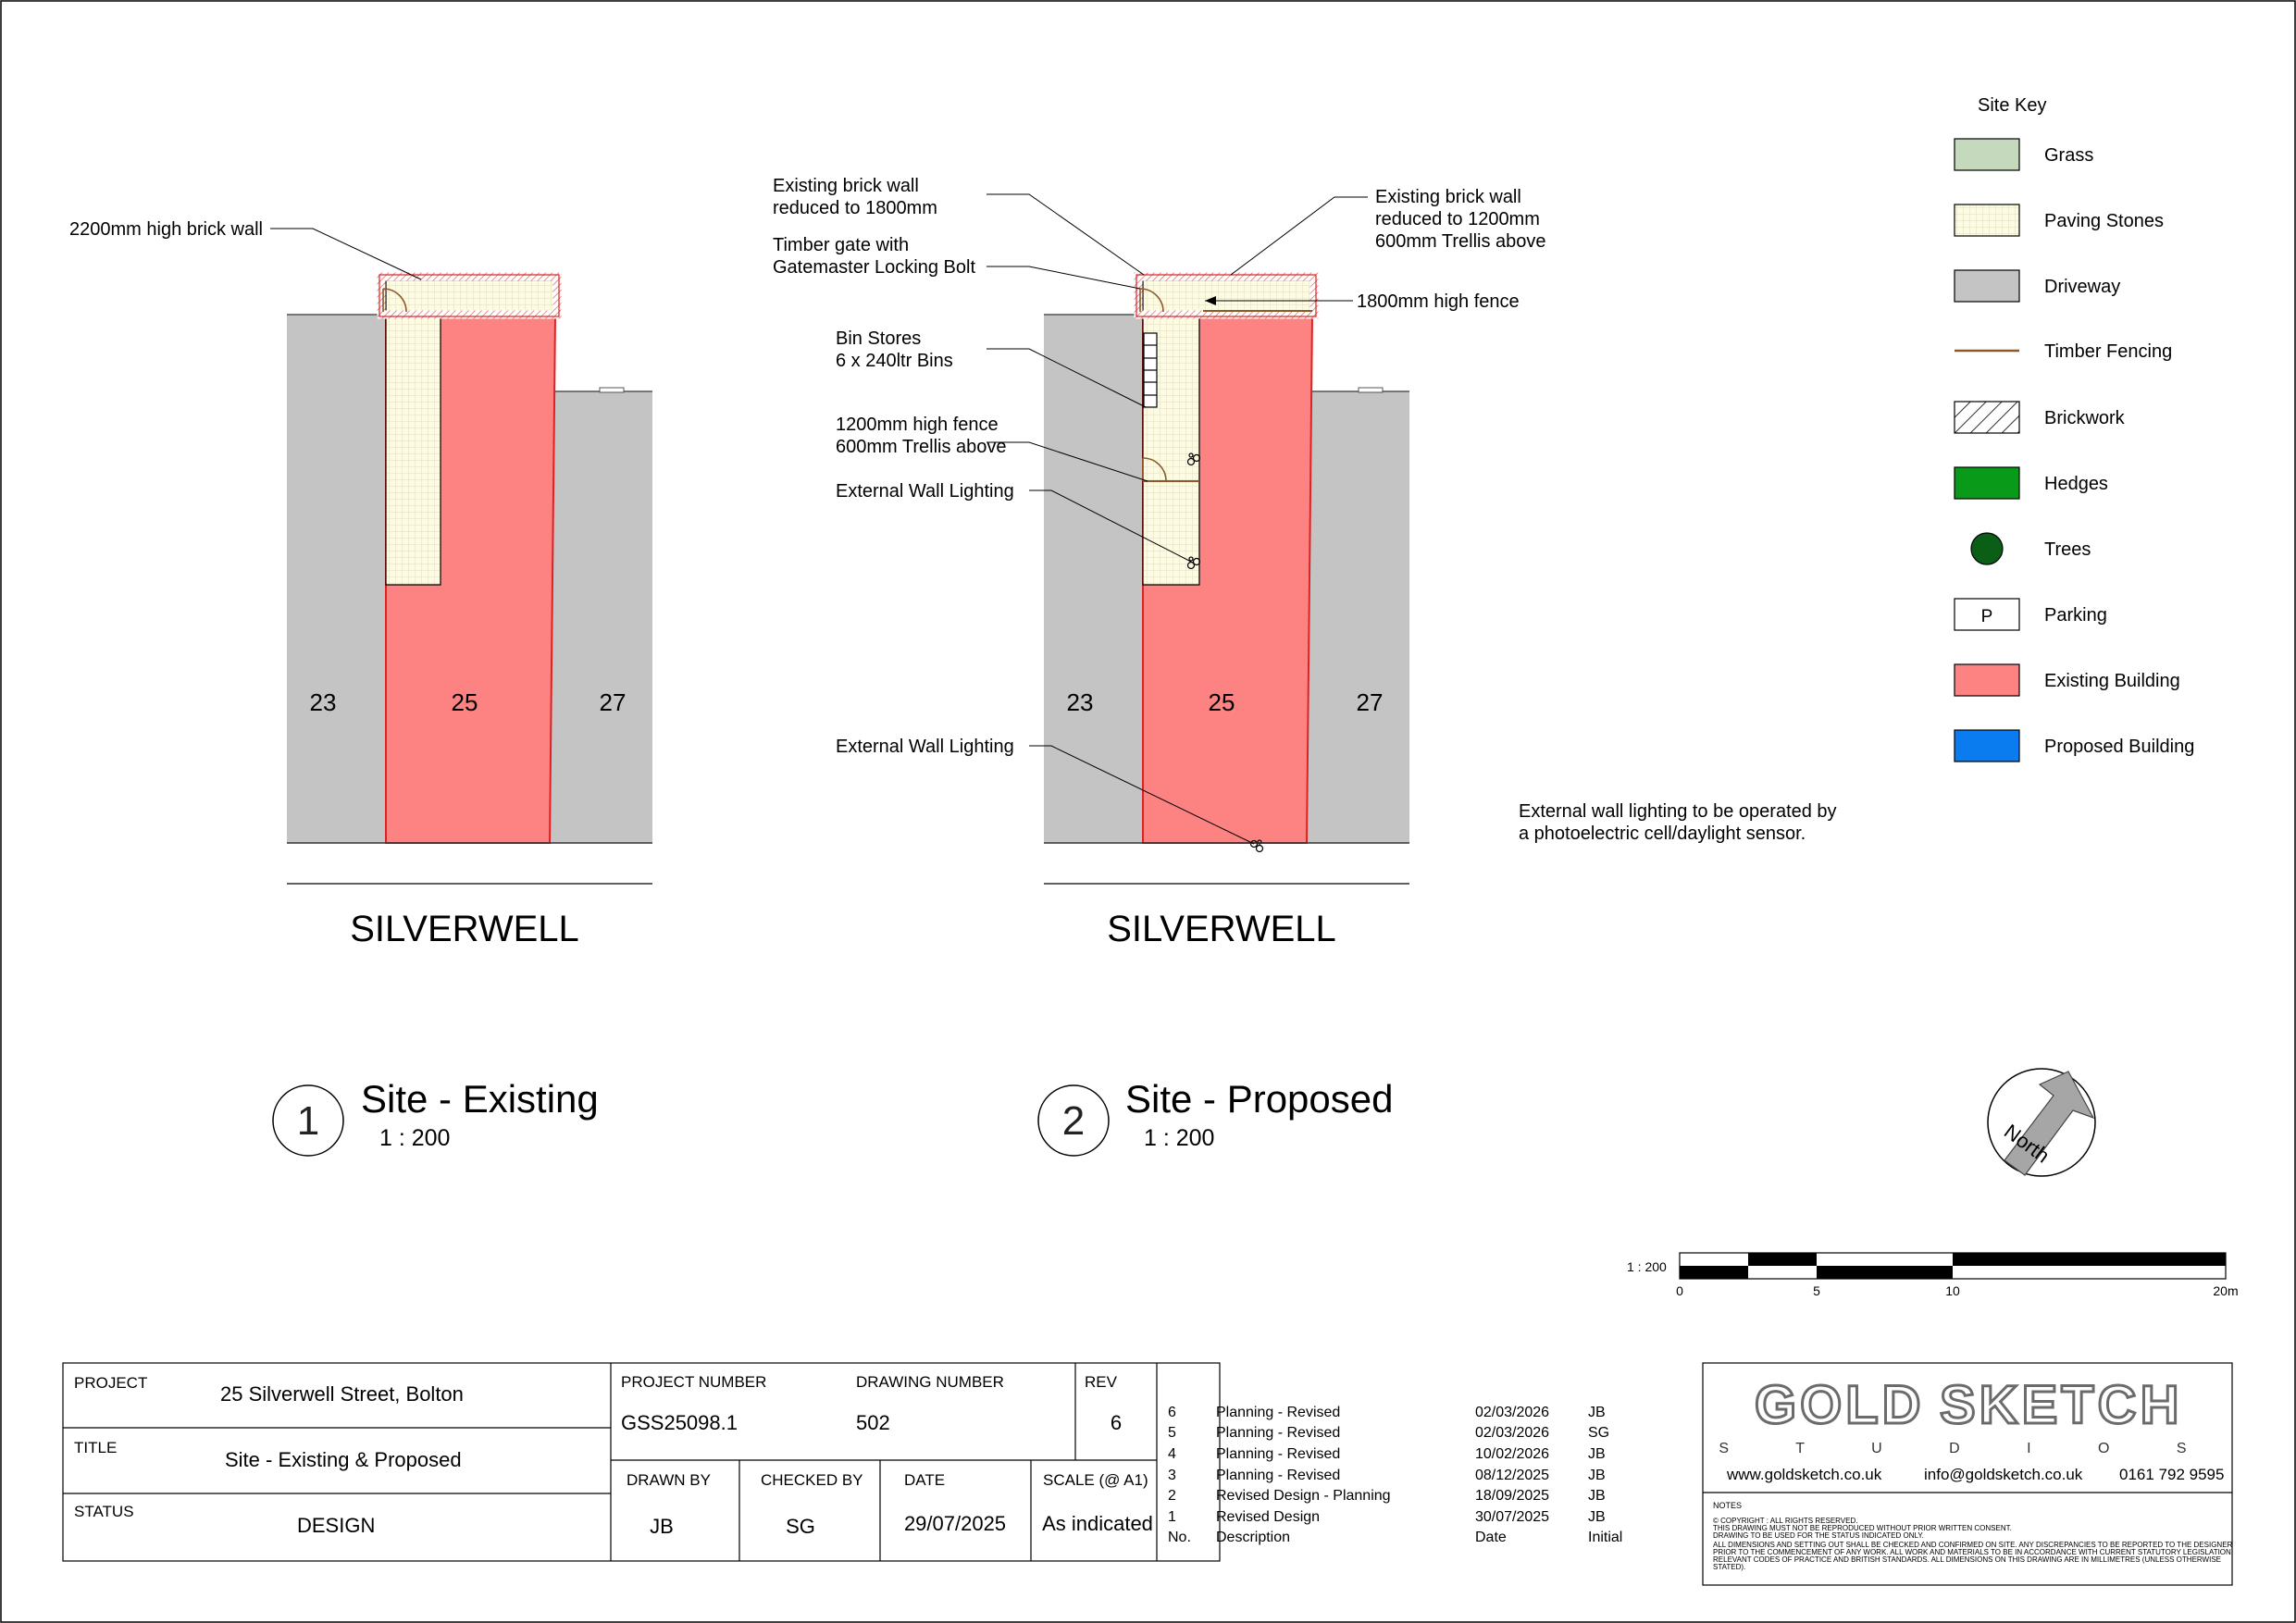 The image size is (2296, 1623). I want to click on rev-header-date: Date, so click(1491, 1537).